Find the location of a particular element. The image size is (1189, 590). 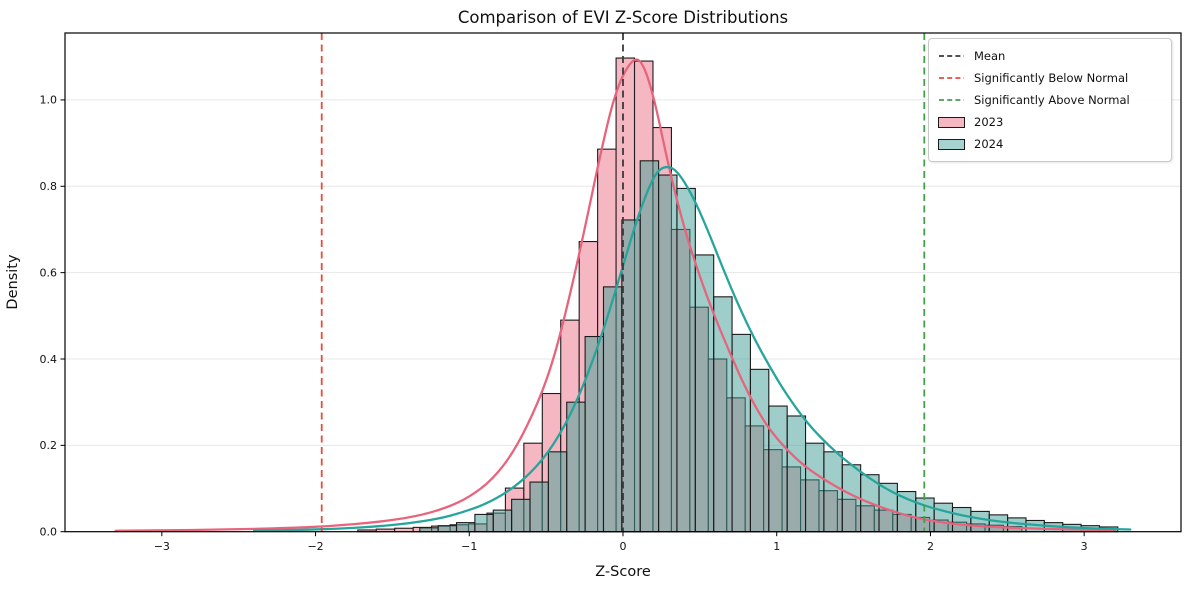

legend-label-2023: 2023 is located at coordinates (989, 122).